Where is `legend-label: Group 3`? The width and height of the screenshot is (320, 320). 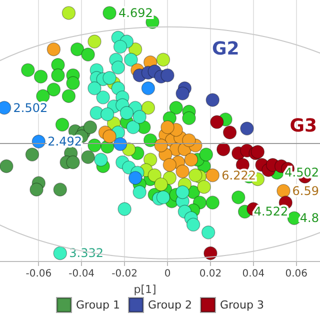
legend-label: Group 3 is located at coordinates (242, 305).